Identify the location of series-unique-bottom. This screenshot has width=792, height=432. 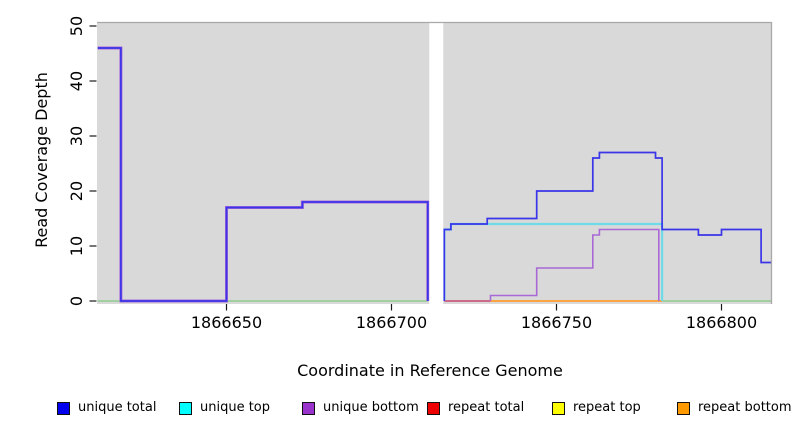
(574, 264).